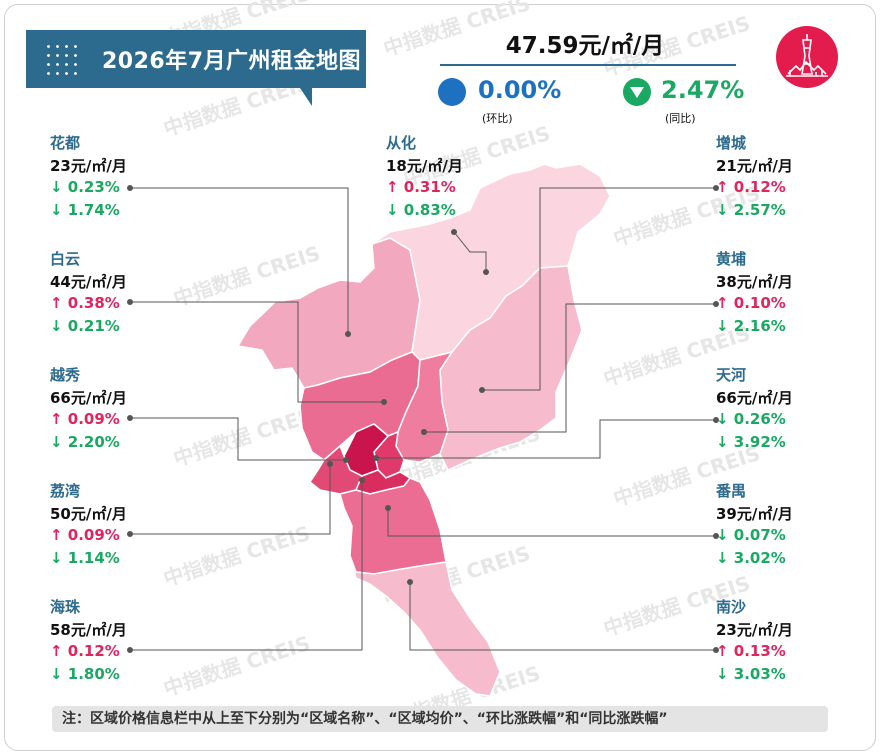 This screenshot has width=880, height=755. I want to click on down-triangle-icon, so click(637, 92).